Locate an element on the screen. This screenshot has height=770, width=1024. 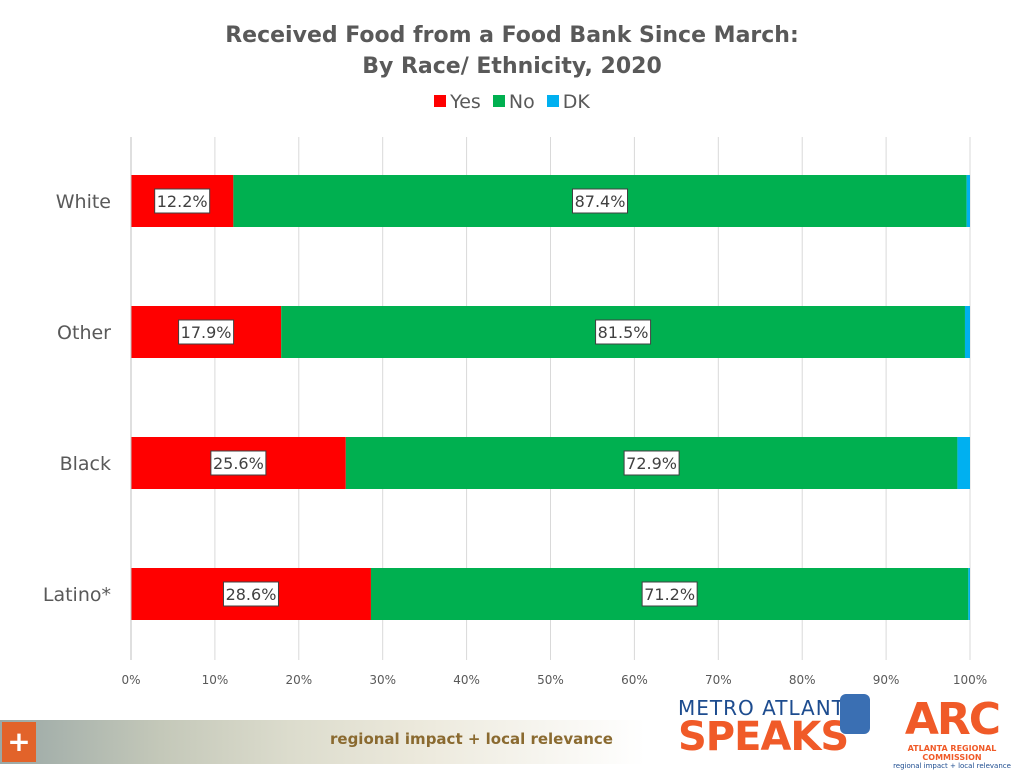
x-tick-label: 0% is located at coordinates (130, 680).